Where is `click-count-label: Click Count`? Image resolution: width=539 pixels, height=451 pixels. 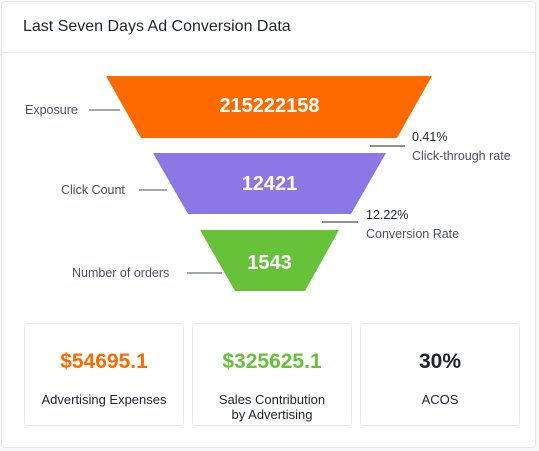 click-count-label: Click Count is located at coordinates (93, 190).